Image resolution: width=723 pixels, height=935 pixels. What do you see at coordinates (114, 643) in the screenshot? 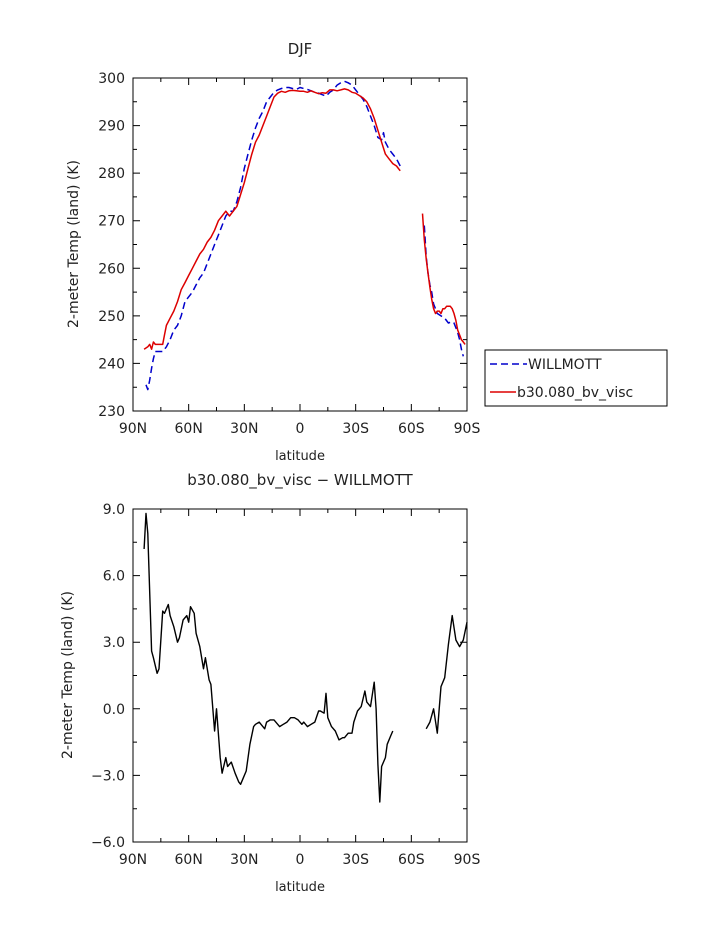
I see `bottom-y-tick-label: 3.0` at bounding box center [114, 643].